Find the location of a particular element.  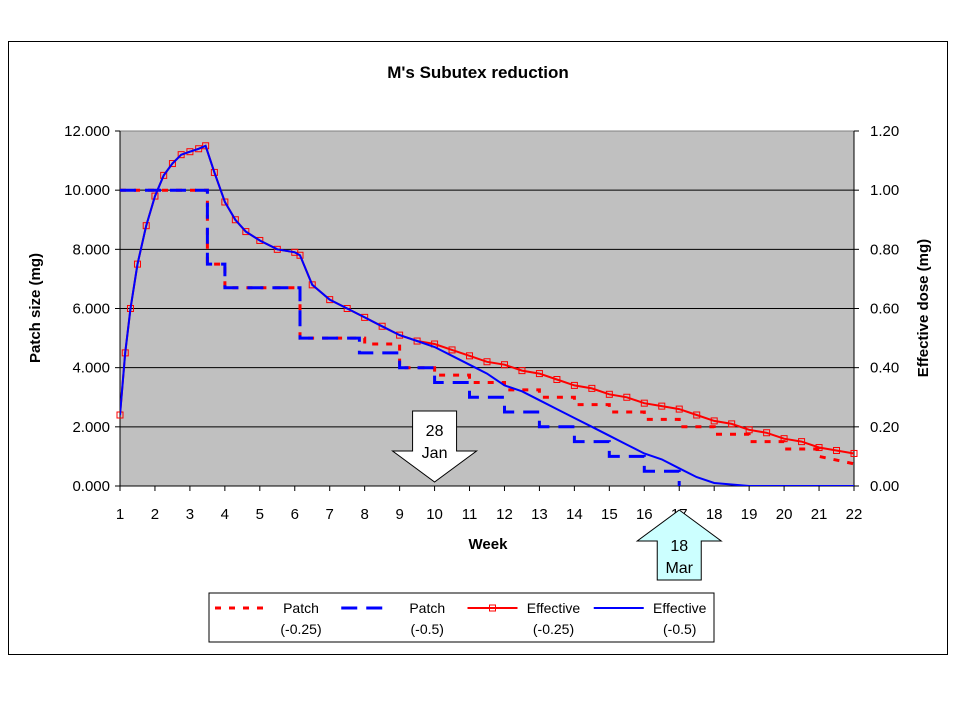

x-tick-label: 22 is located at coordinates (854, 514).